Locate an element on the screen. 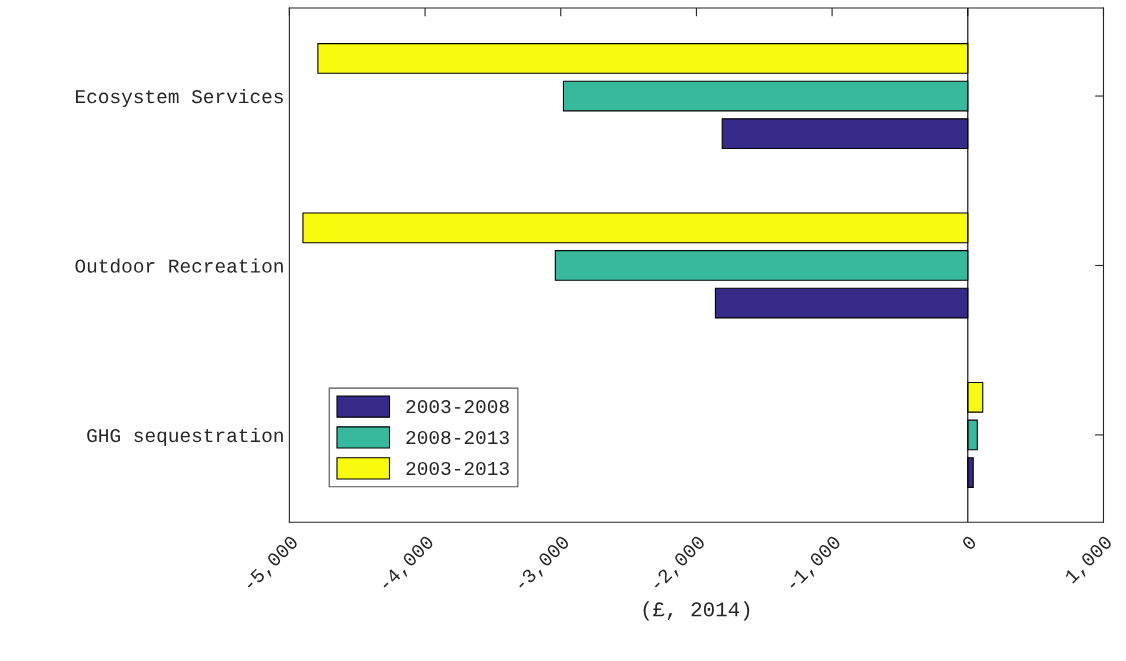  y-tick-label: GHG sequestration is located at coordinates (185, 437).